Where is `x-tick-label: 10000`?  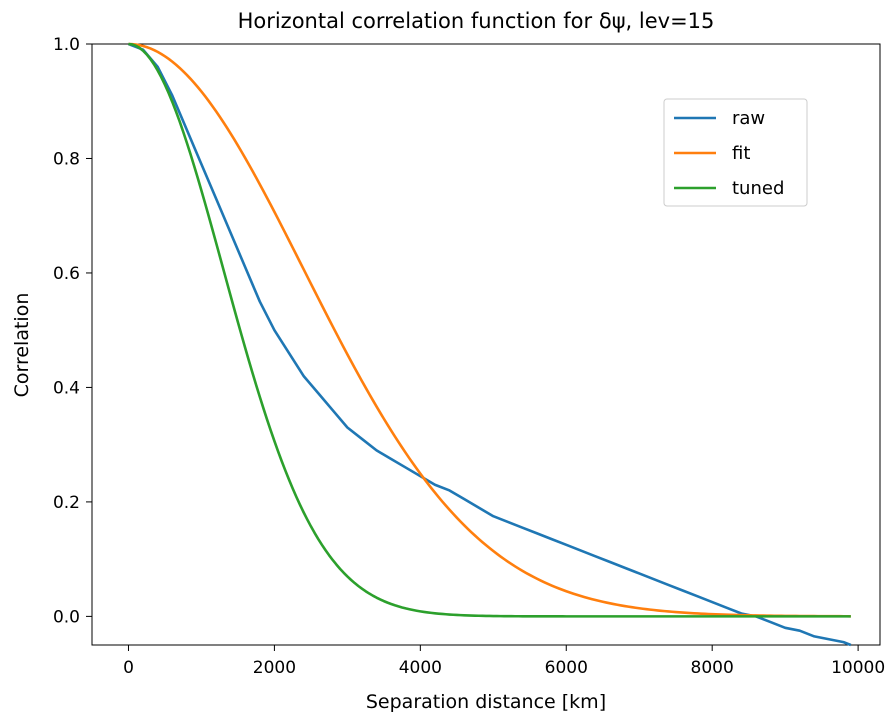 x-tick-label: 10000 is located at coordinates (858, 668).